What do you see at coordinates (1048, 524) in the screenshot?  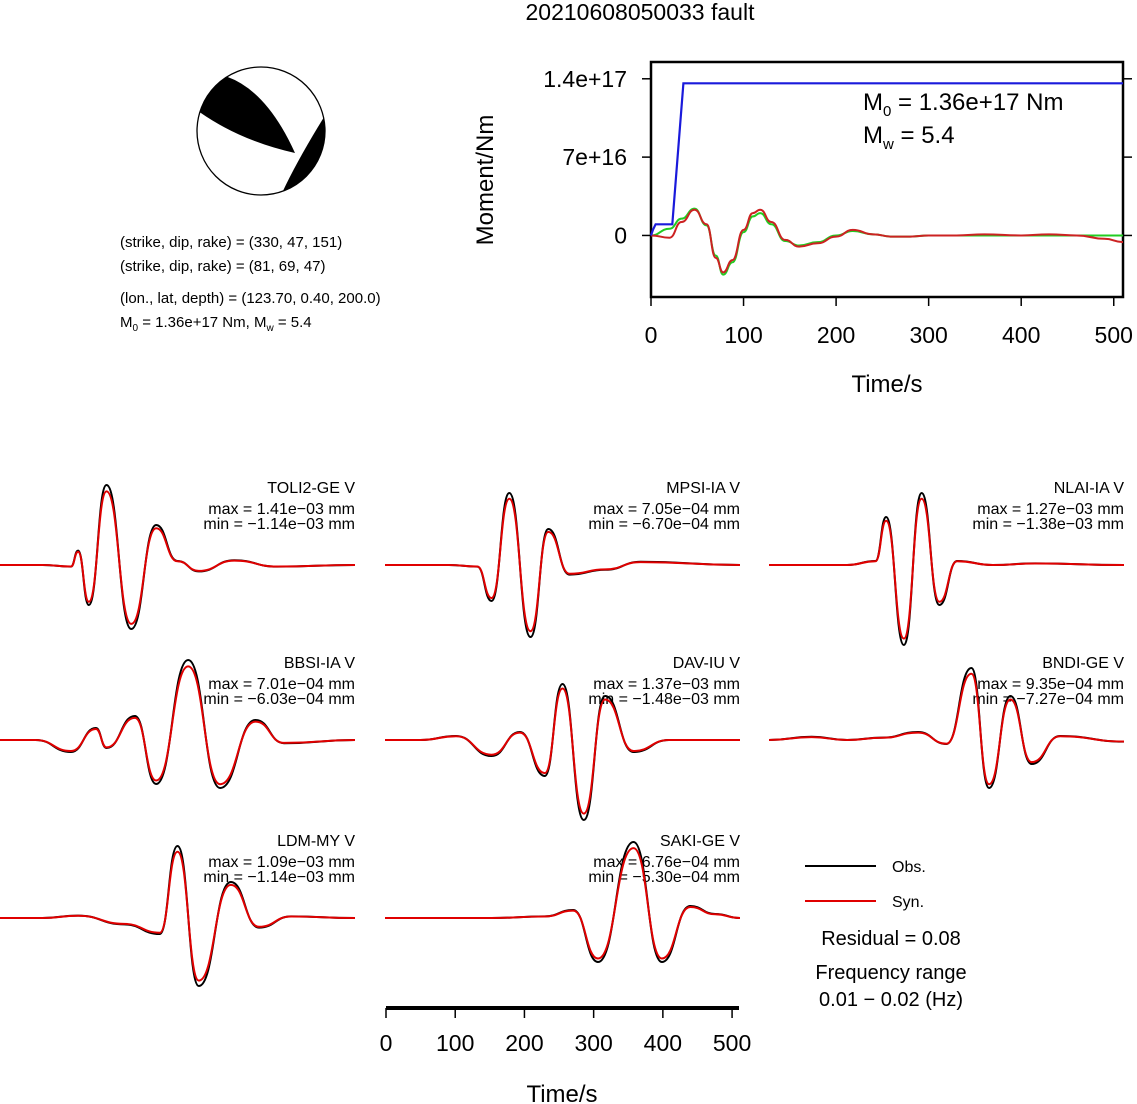 I see `station-min-label: min = −1.38e−03 mm` at bounding box center [1048, 524].